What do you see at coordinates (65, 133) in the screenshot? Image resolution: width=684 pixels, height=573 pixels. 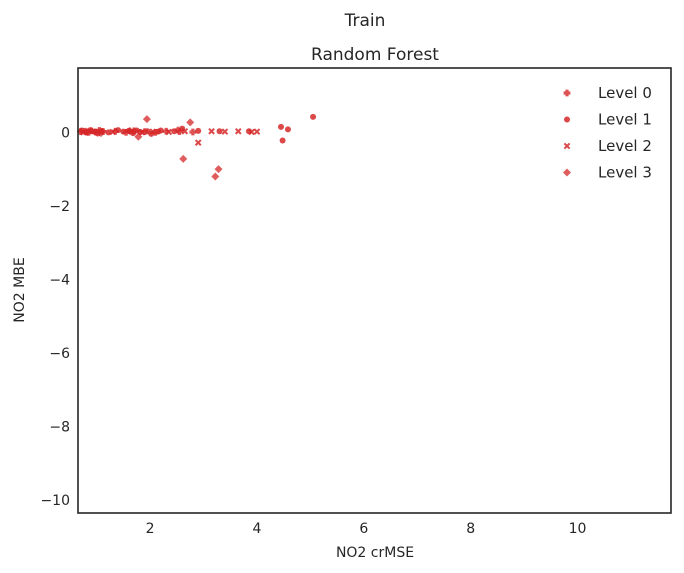 I see `y-tick-label: 0` at bounding box center [65, 133].